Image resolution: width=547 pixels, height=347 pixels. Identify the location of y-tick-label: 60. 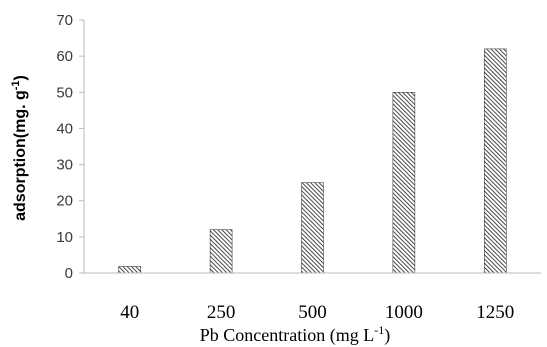
(64, 56).